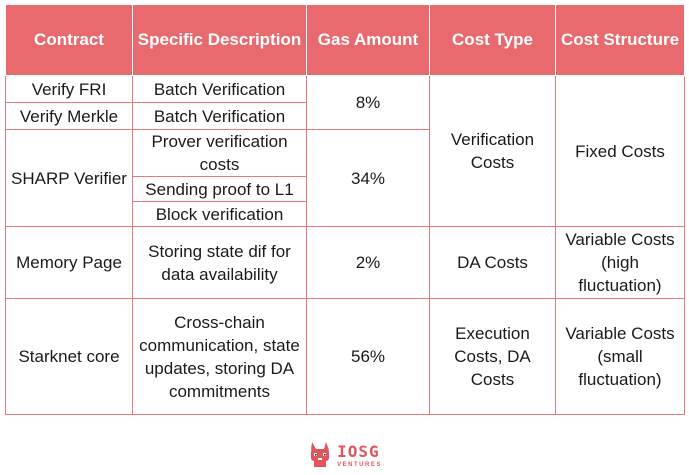 The height and width of the screenshot is (475, 689). I want to click on table-row: Block verification, so click(345, 214).